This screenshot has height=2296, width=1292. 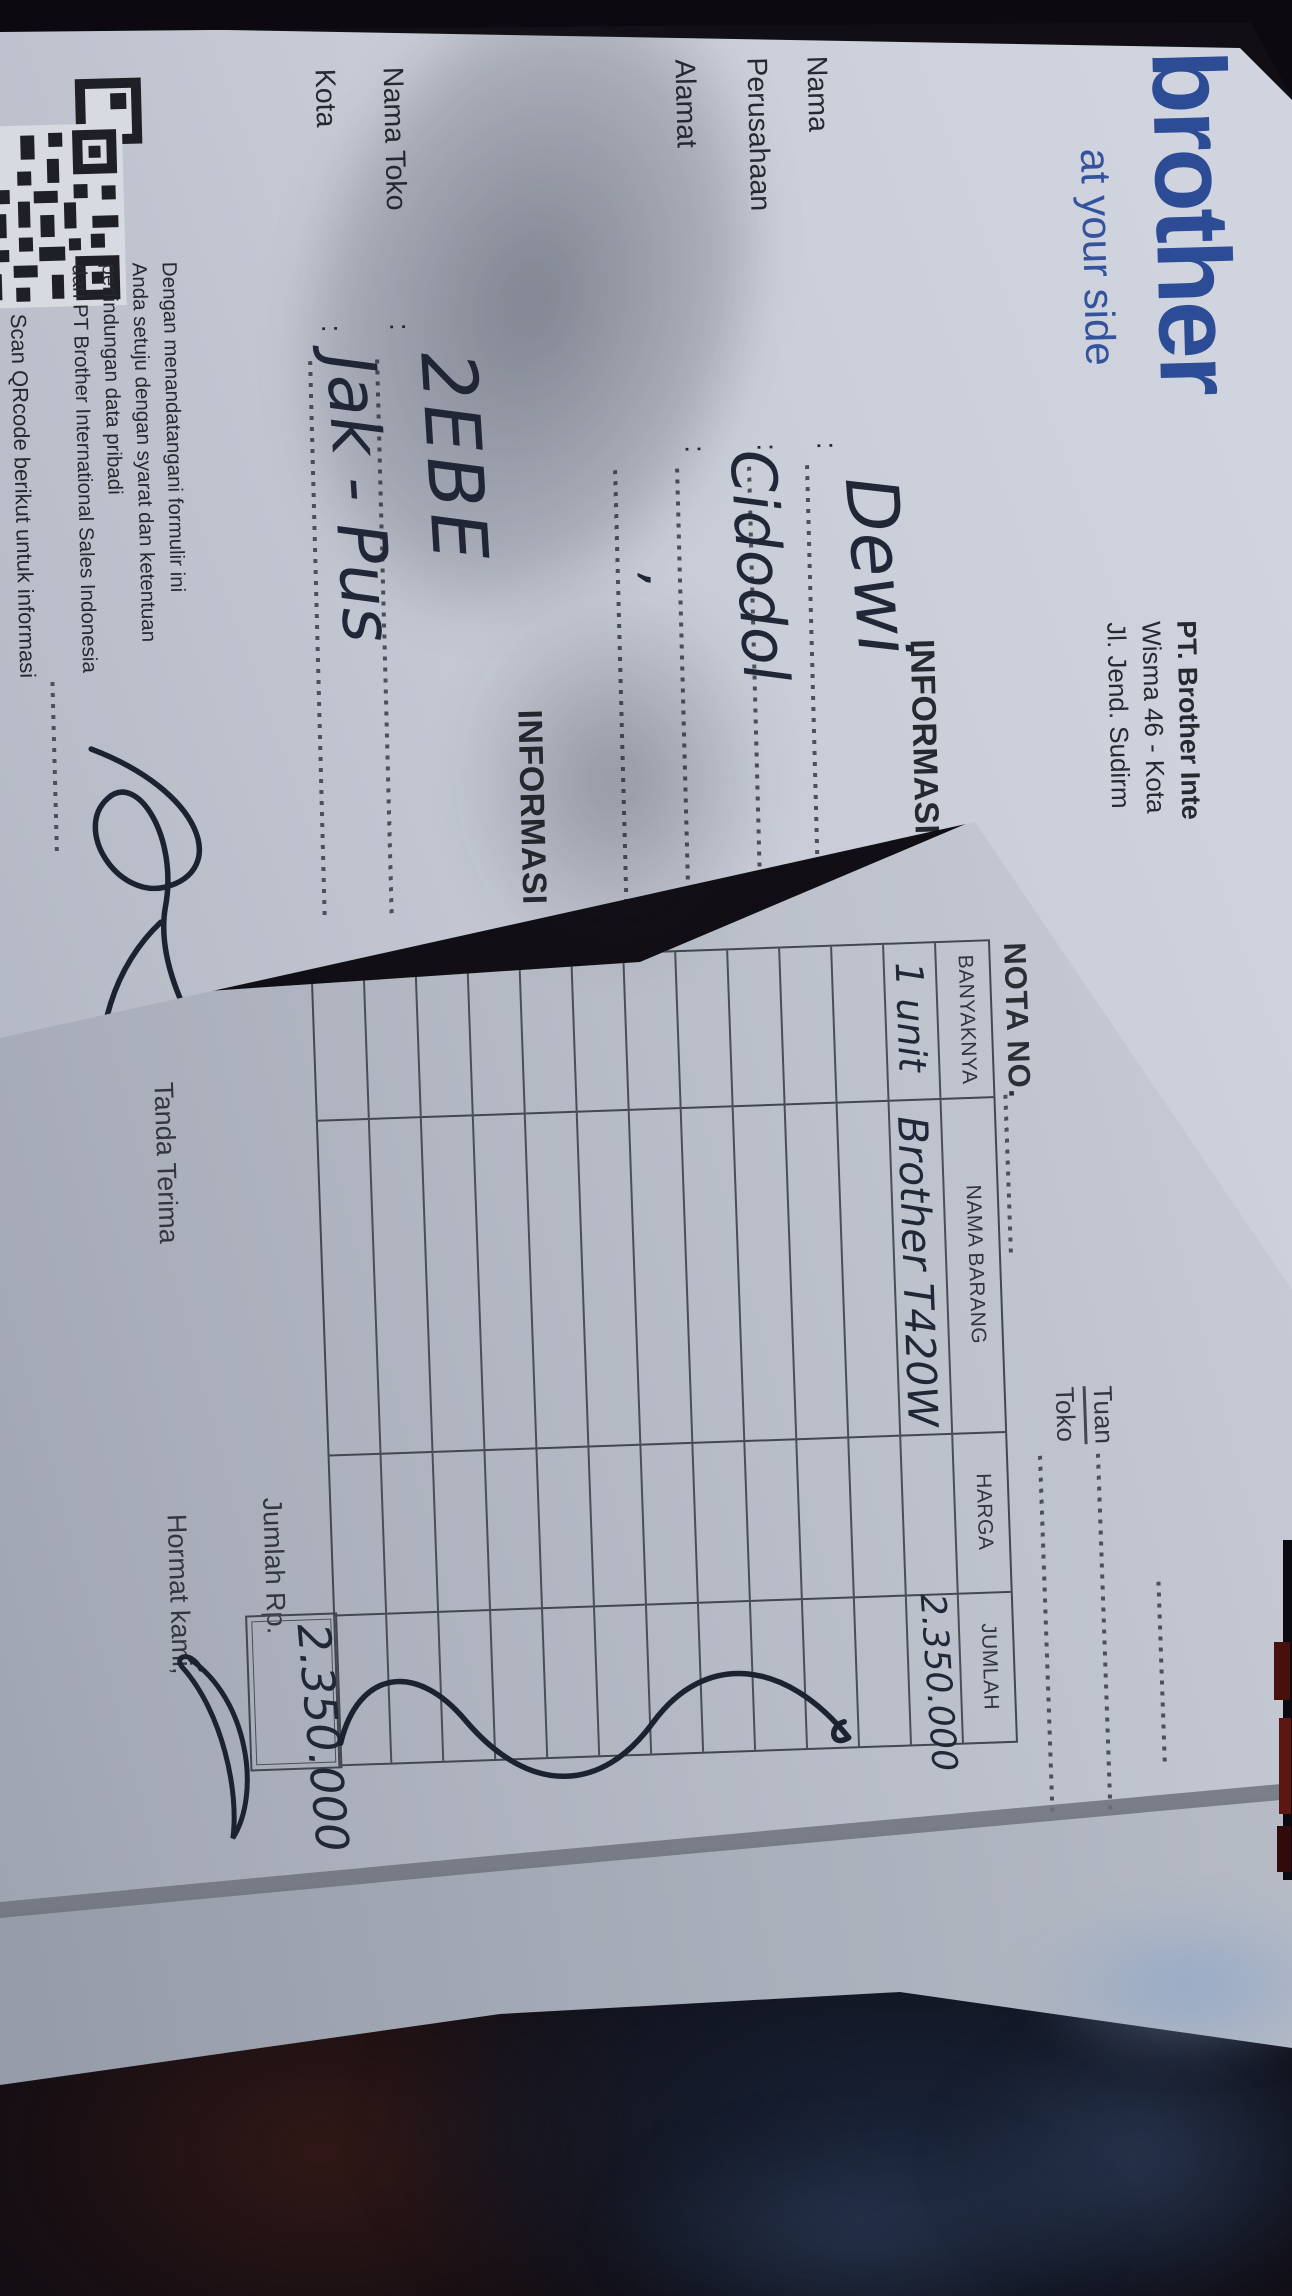 What do you see at coordinates (1103, 1415) in the screenshot?
I see `tuan-label: Tuan` at bounding box center [1103, 1415].